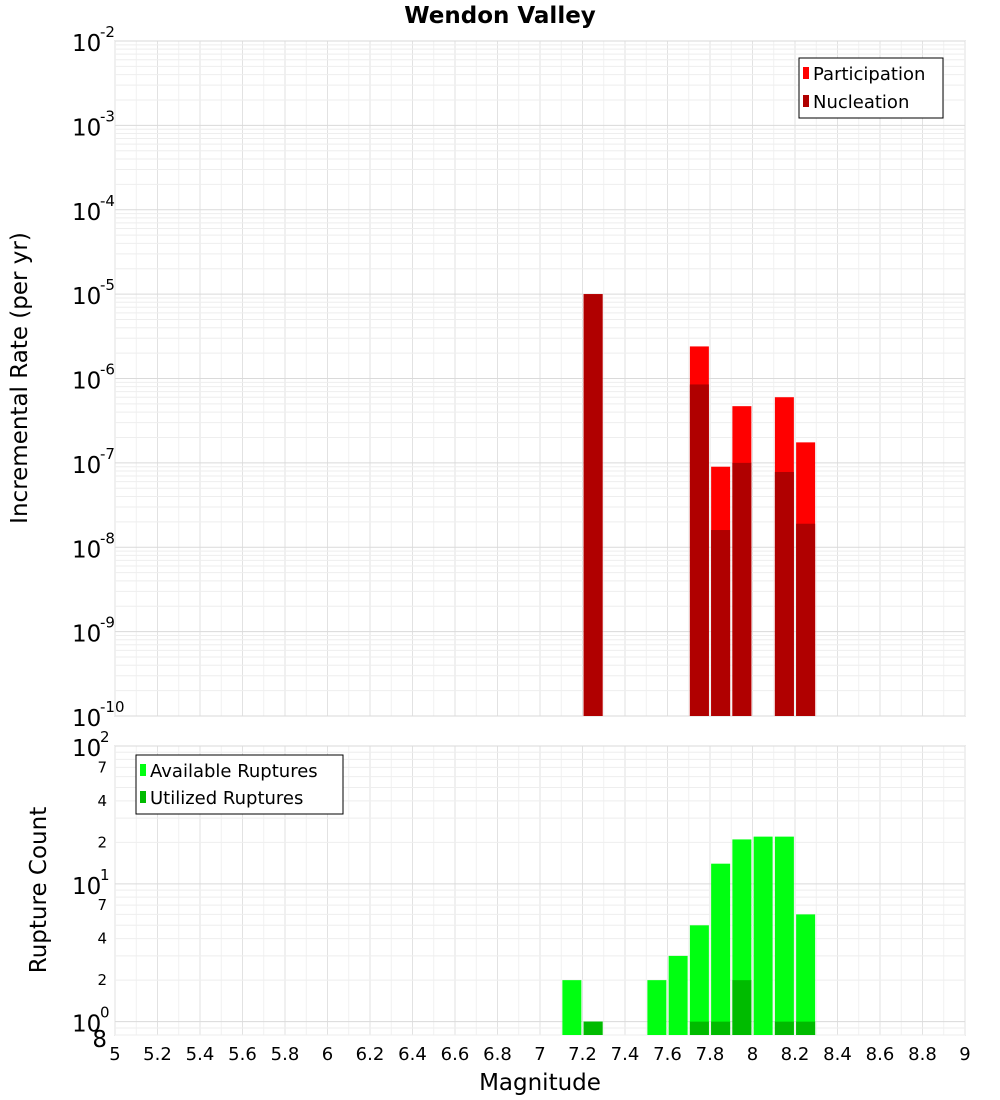 The height and width of the screenshot is (1100, 1000). Describe the element at coordinates (412, 1054) in the screenshot. I see `x-tick-label: 6.4` at that location.